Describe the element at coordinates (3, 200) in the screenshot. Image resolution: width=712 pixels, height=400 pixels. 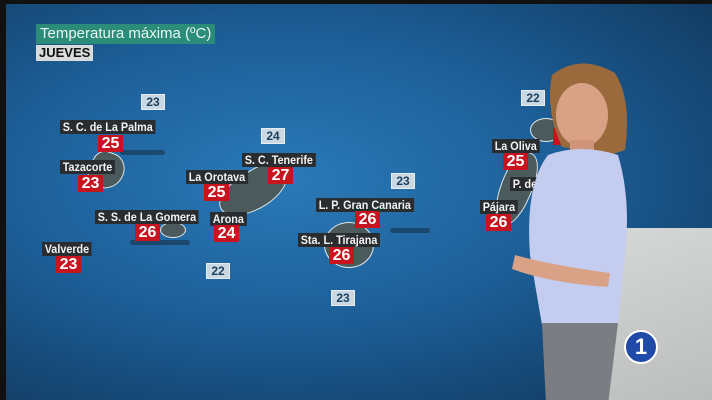
I see `frame-left` at that location.